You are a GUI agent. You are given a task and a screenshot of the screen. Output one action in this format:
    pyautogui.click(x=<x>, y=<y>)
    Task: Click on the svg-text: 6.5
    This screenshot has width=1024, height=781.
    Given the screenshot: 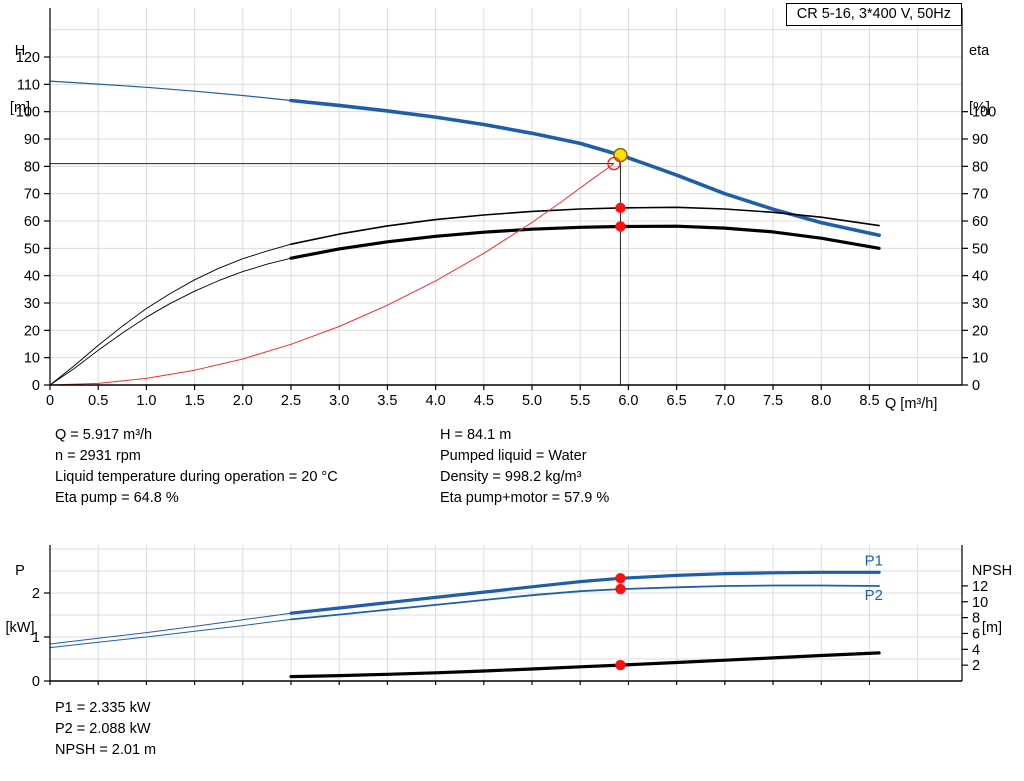 What is the action you would take?
    pyautogui.click(x=677, y=401)
    